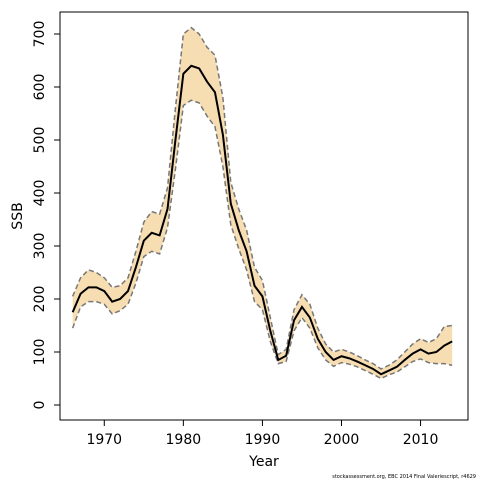 This screenshot has width=480, height=480. I want to click on y-tick-label: 0, so click(40, 405).